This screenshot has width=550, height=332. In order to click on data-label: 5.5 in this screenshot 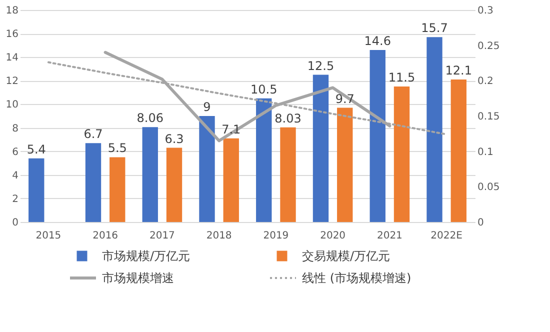, I will do `click(117, 148)`.